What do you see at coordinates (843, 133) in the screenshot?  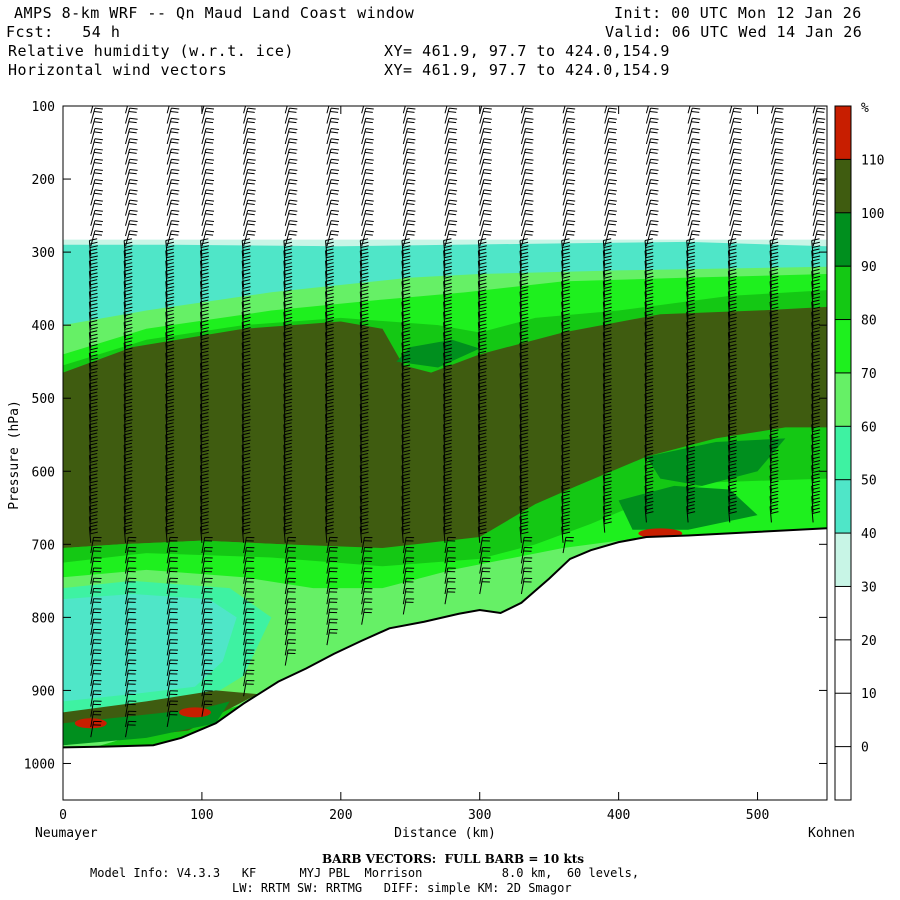 I see `colorbar-segment` at bounding box center [843, 133].